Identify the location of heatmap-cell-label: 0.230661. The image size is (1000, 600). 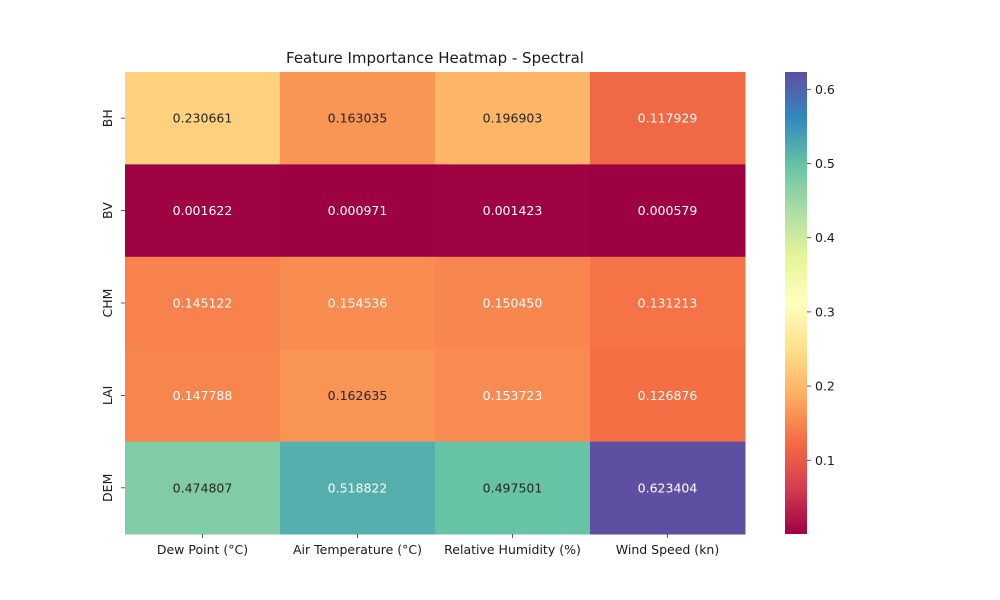
(203, 118).